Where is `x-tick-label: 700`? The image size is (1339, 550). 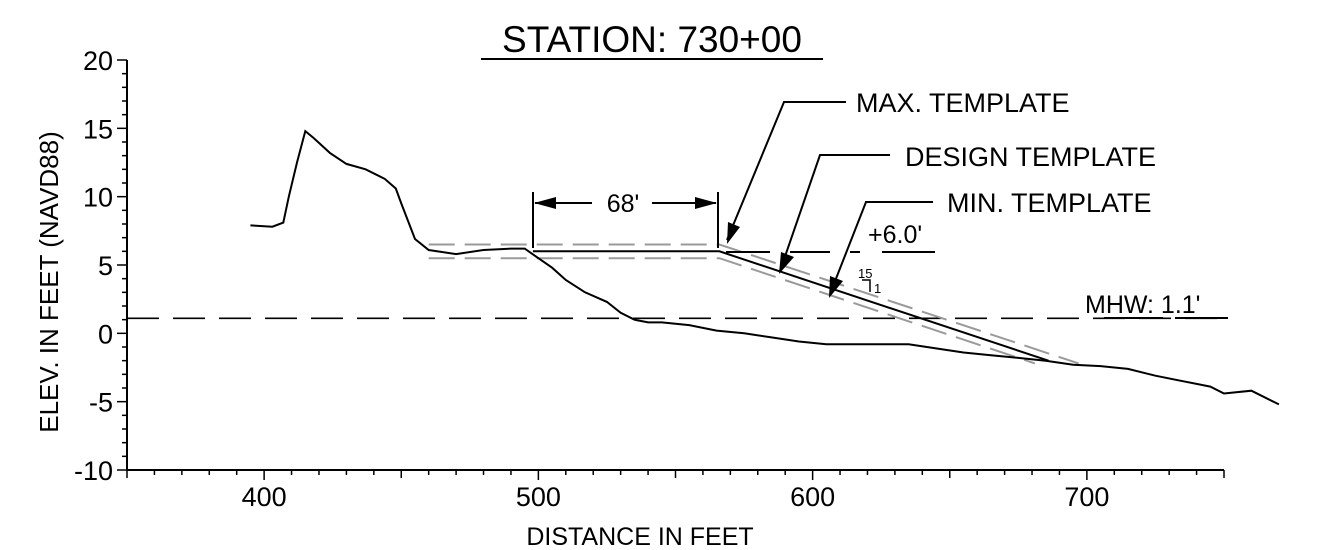
x-tick-label: 700 is located at coordinates (1086, 497).